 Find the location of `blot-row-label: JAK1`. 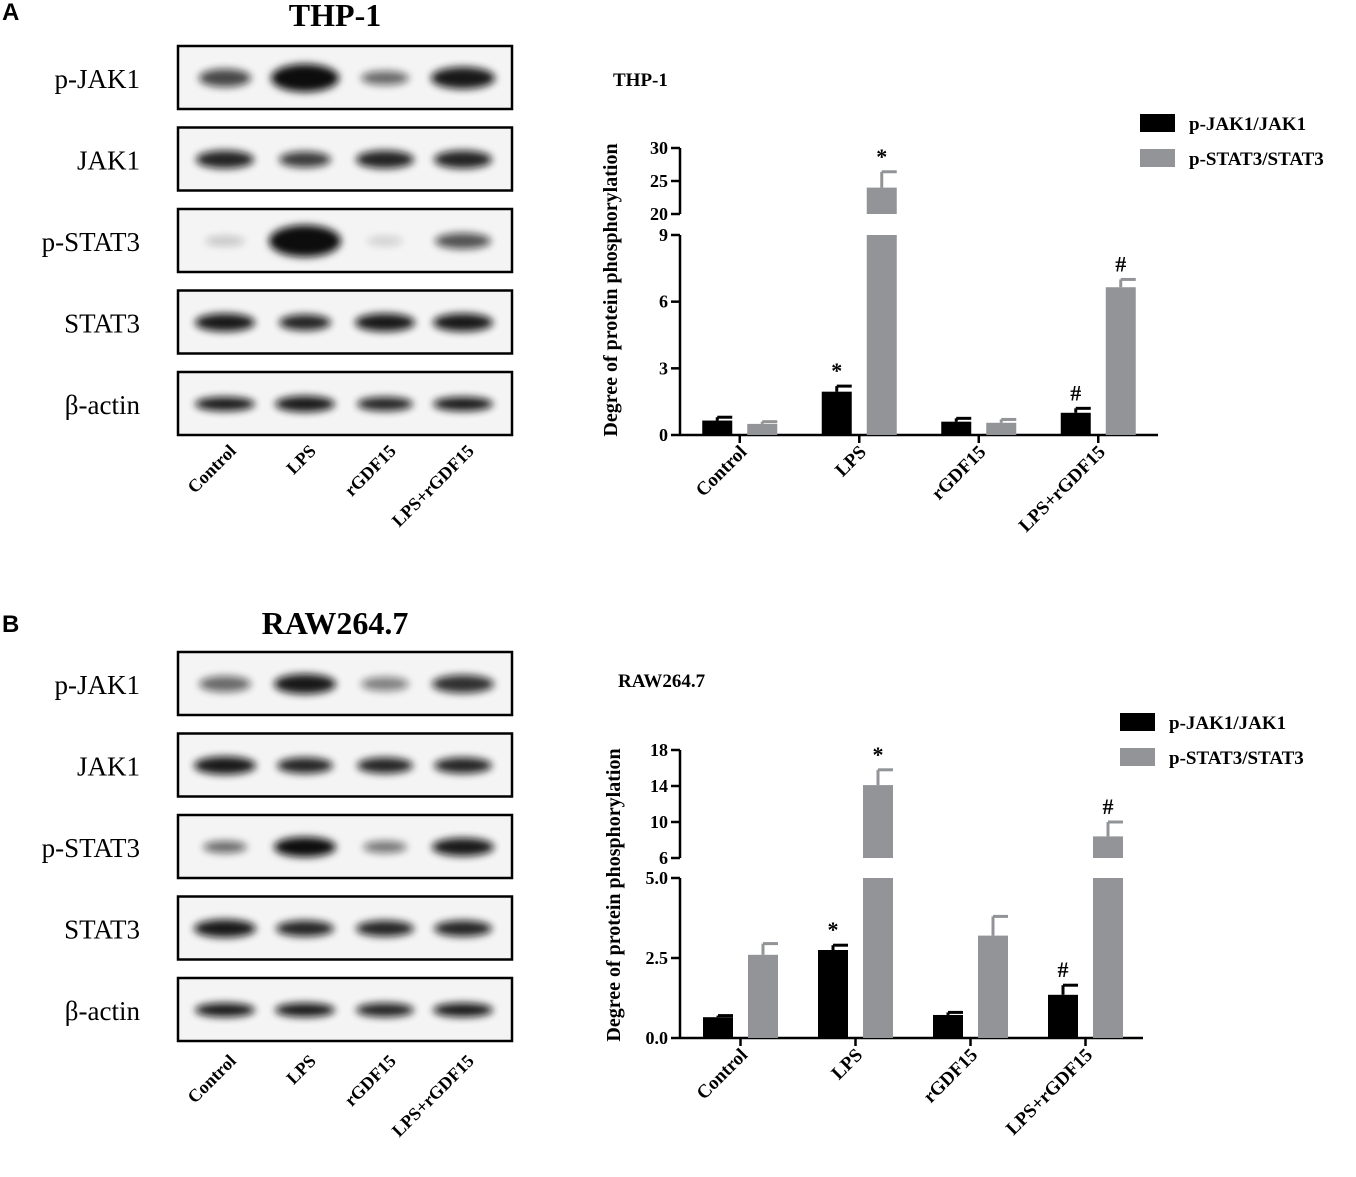

blot-row-label: JAK1 is located at coordinates (108, 161).